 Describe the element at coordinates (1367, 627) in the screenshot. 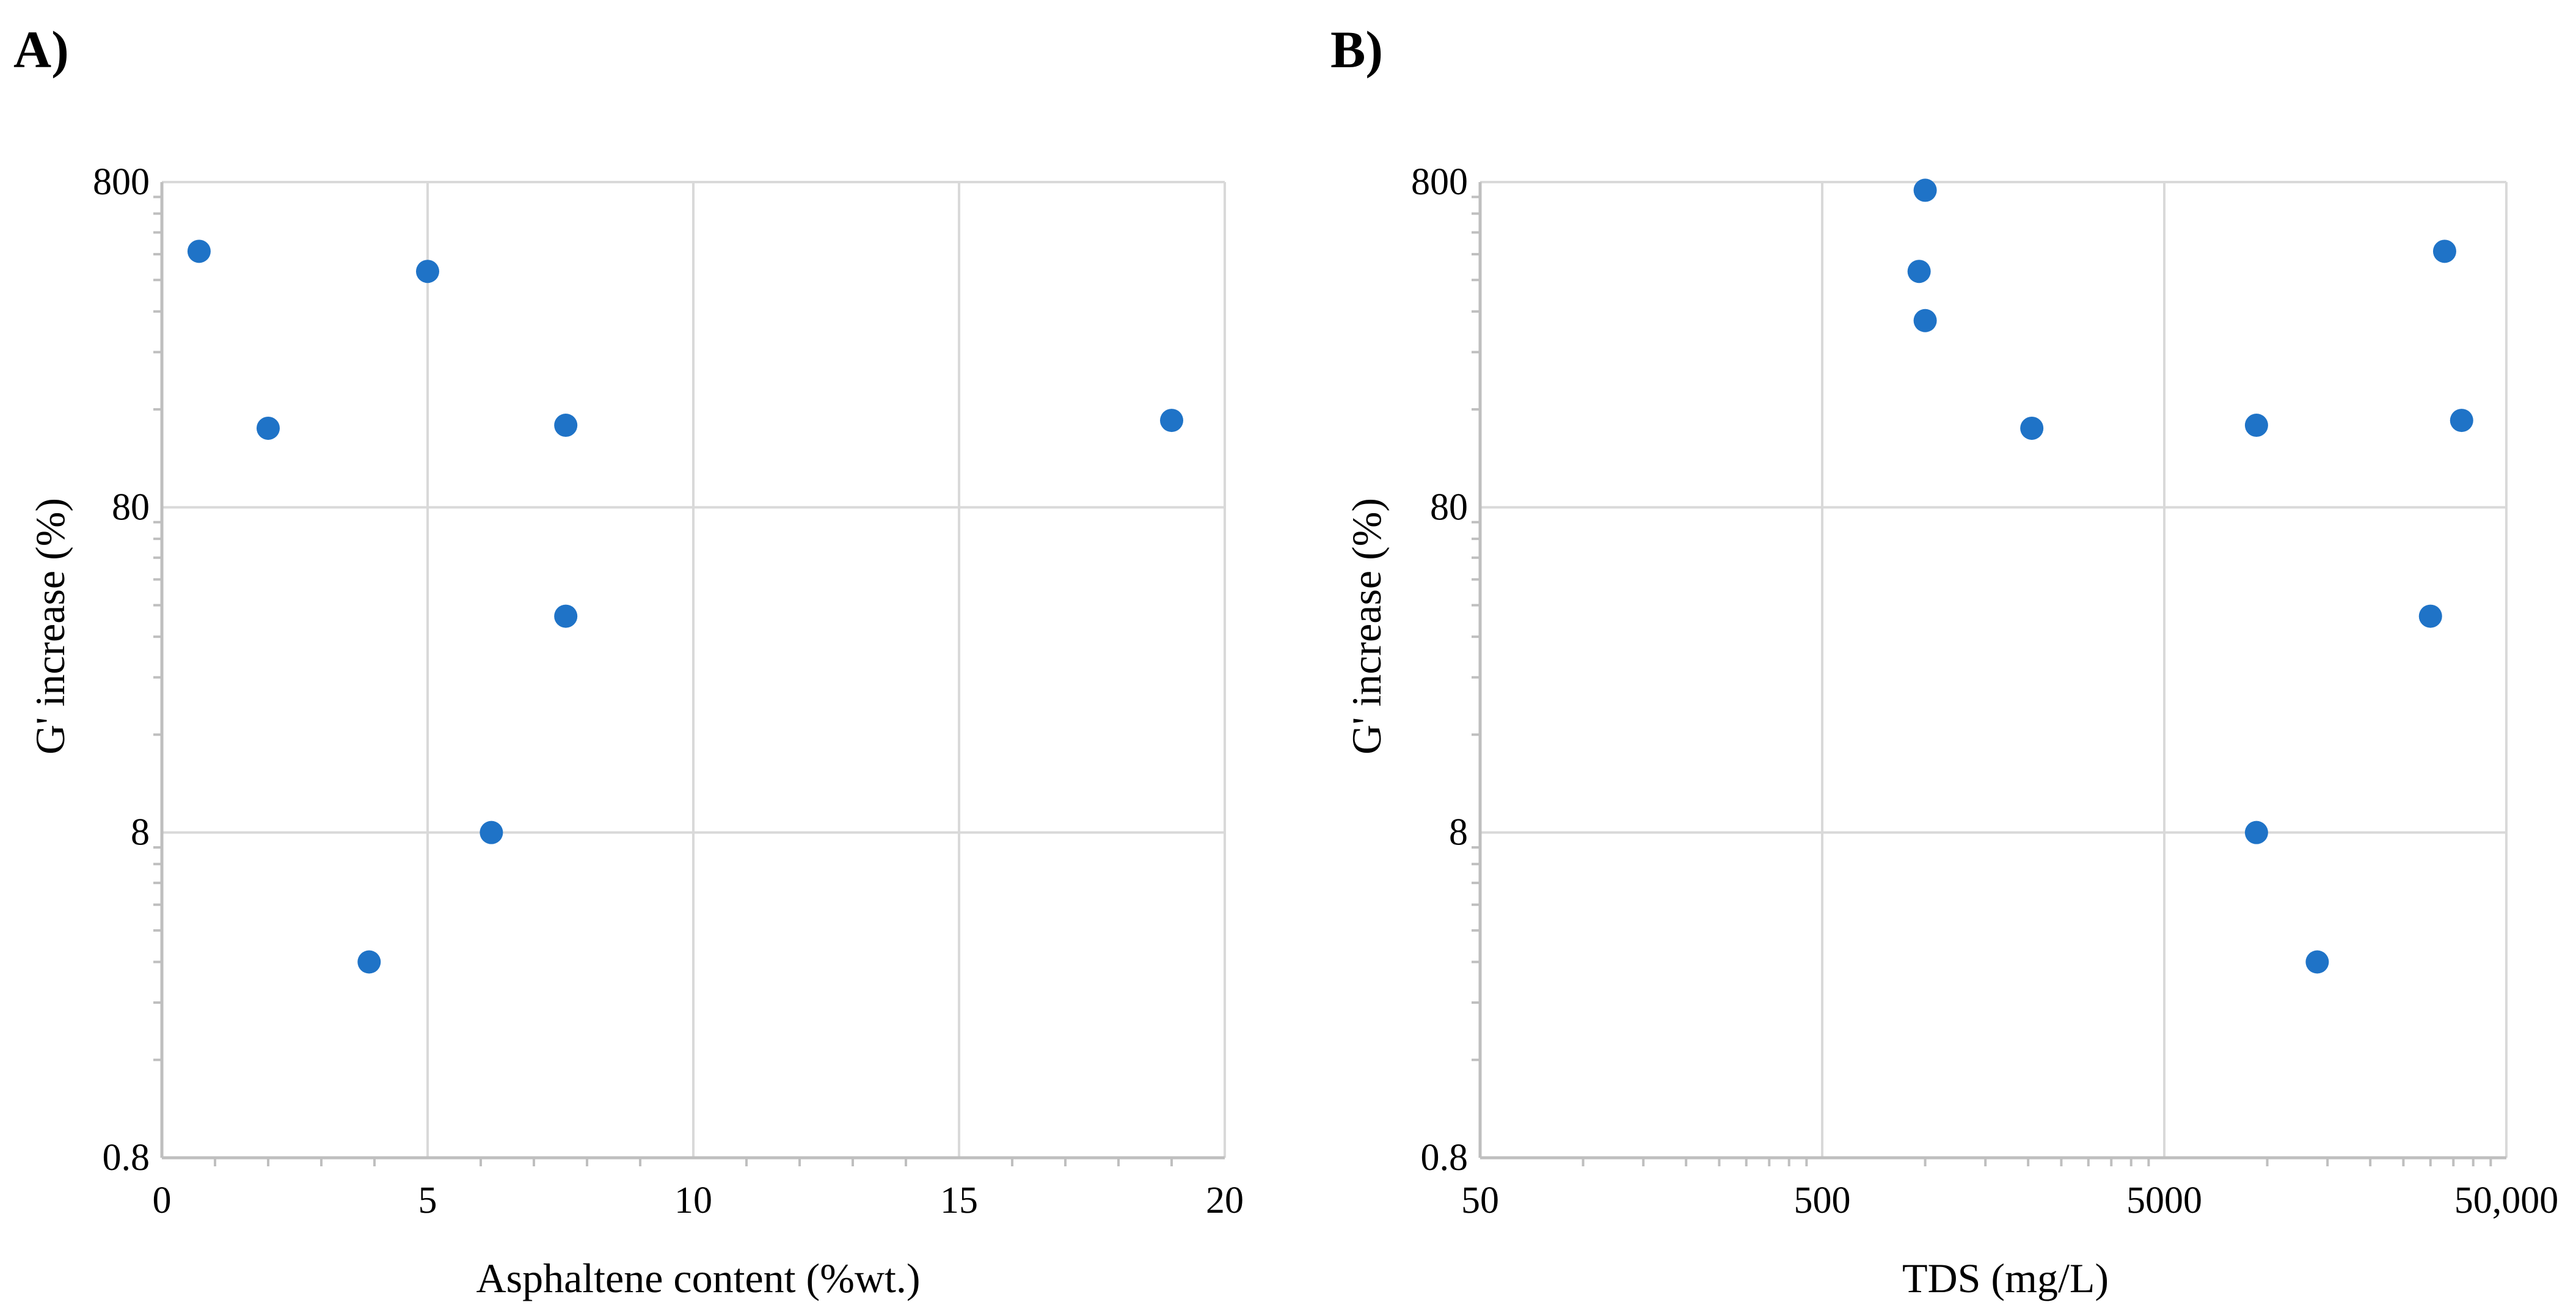

I see `y-axis-title-b: G' increase (%)` at that location.